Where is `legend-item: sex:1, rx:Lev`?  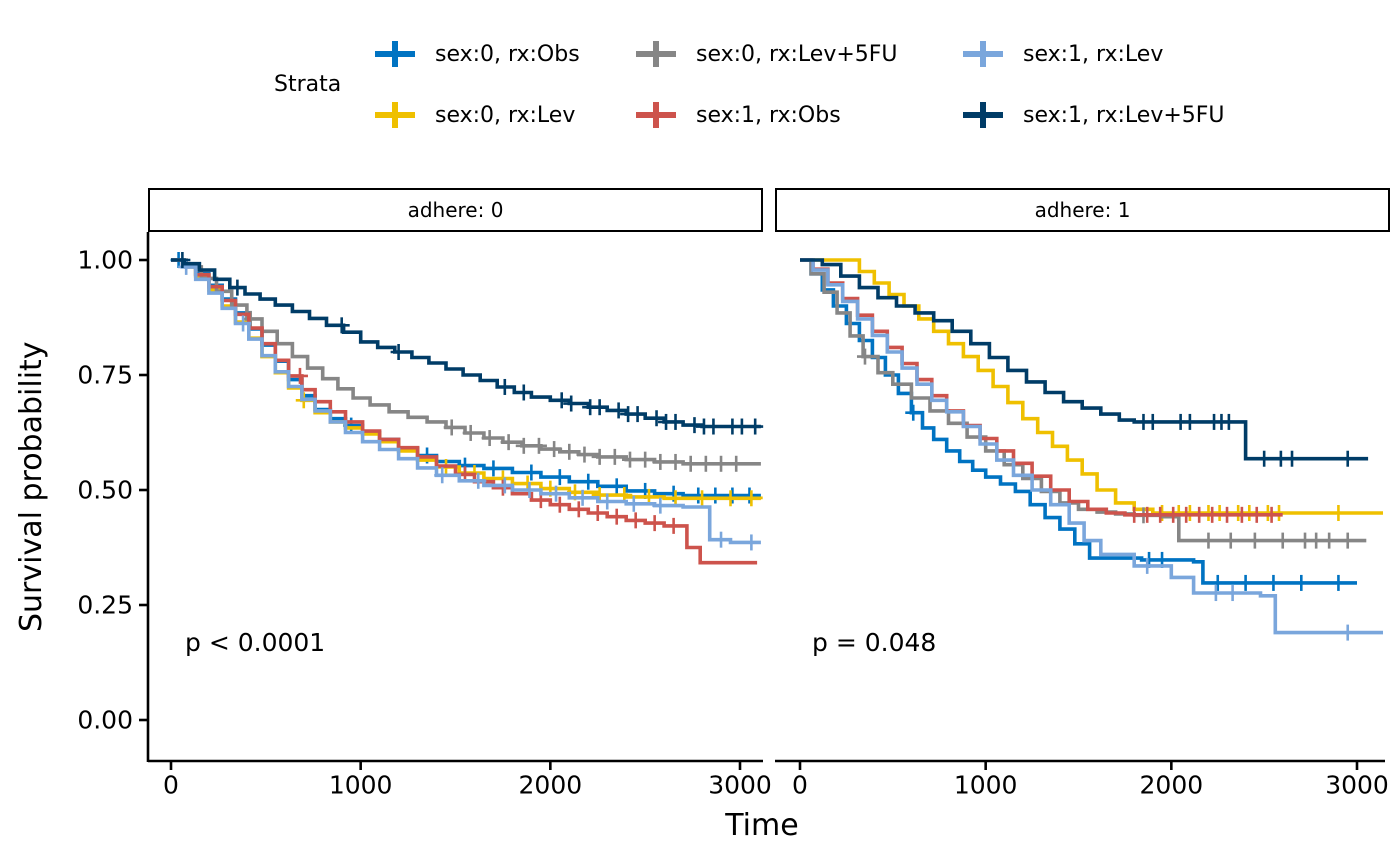
legend-item: sex:1, rx:Lev is located at coordinates (1094, 54).